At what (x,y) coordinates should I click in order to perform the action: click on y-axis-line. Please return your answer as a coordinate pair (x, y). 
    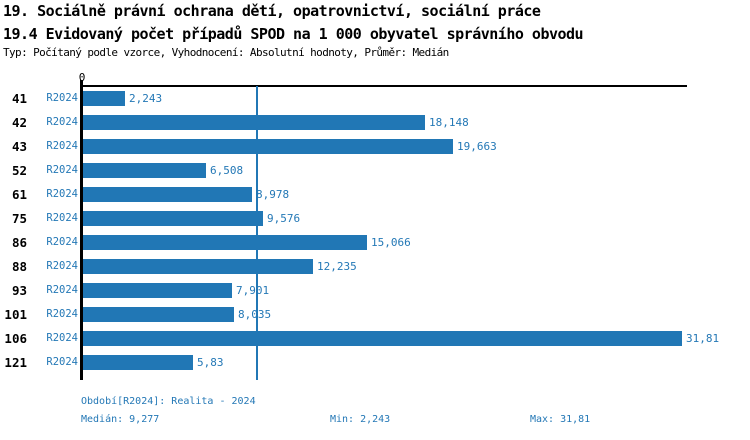
    Looking at the image, I should click on (81, 230).